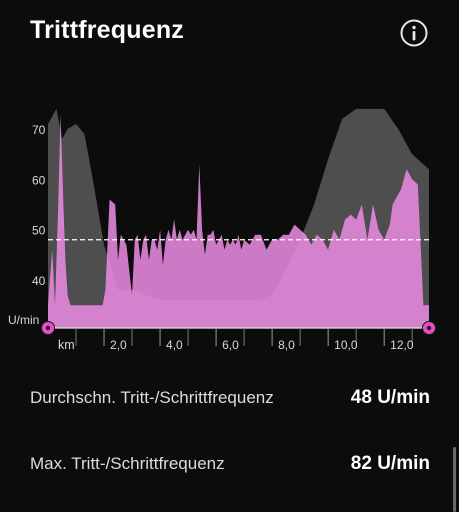 This screenshot has width=459, height=512. What do you see at coordinates (390, 397) in the screenshot?
I see `avg-cadence-value: 48 U/min` at bounding box center [390, 397].